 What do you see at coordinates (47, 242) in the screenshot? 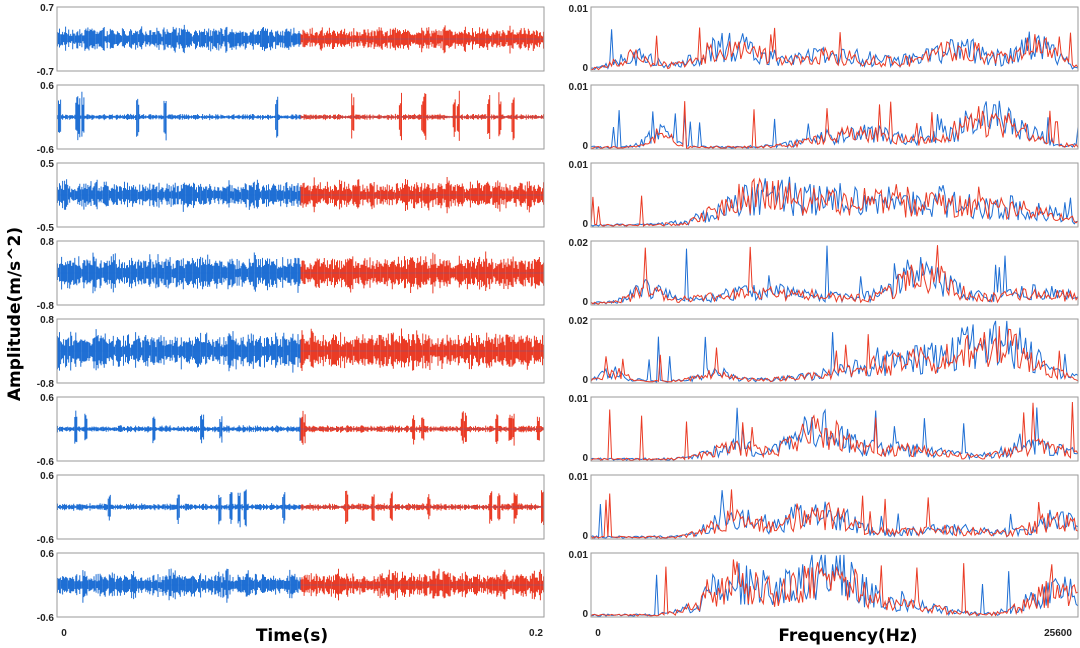
I see `time-ytick-max-4: 0.8` at bounding box center [47, 242].